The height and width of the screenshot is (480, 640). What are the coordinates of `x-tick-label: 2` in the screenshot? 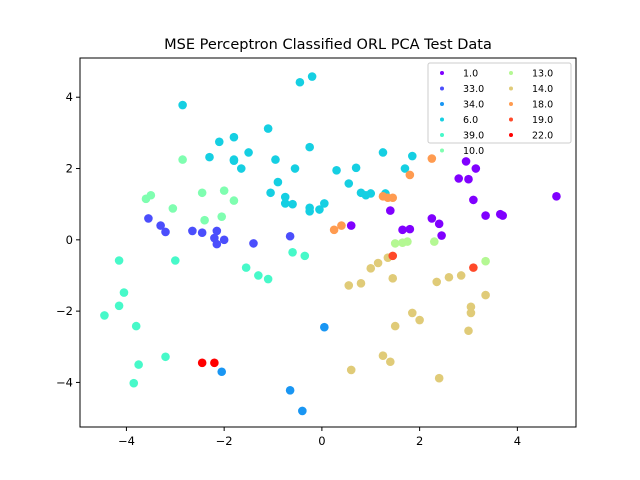 It's located at (419, 441).